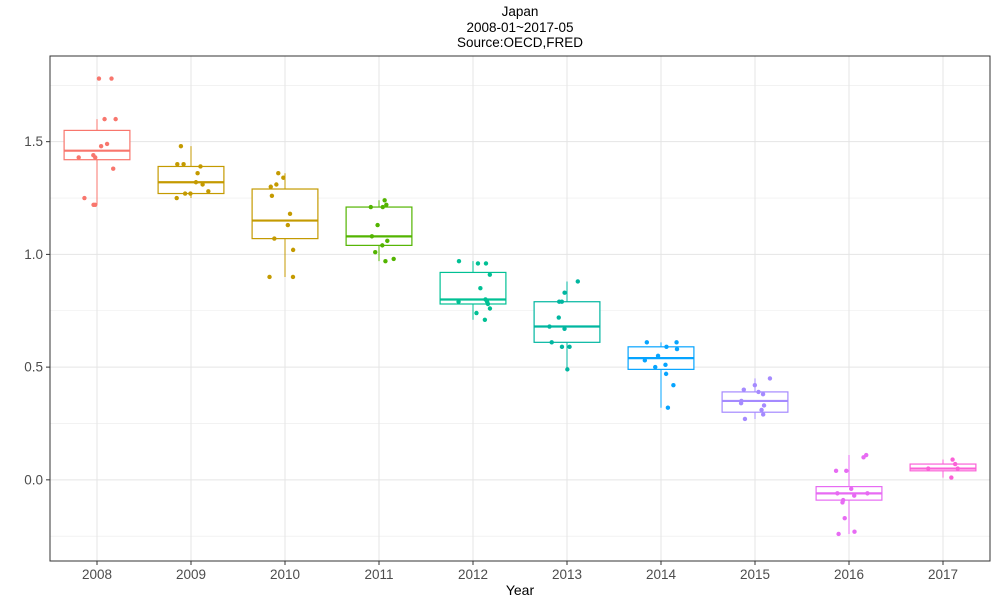  What do you see at coordinates (943, 468) in the screenshot?
I see `box-2017` at bounding box center [943, 468].